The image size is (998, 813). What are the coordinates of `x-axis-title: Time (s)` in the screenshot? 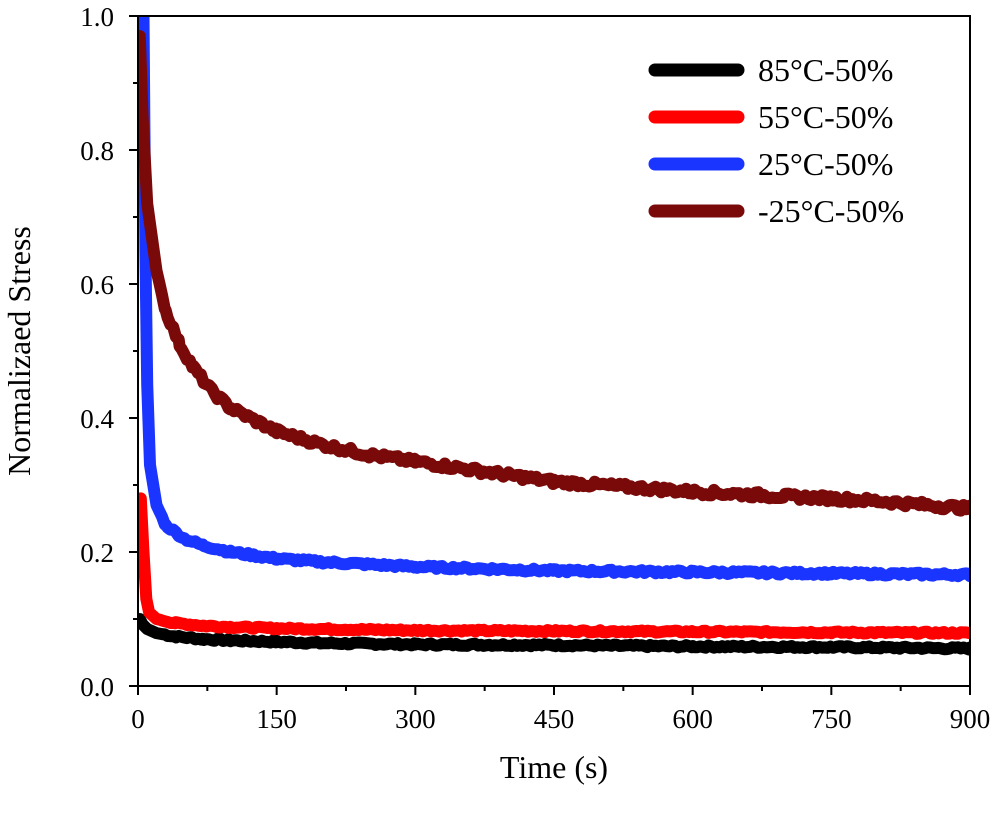 It's located at (554, 767).